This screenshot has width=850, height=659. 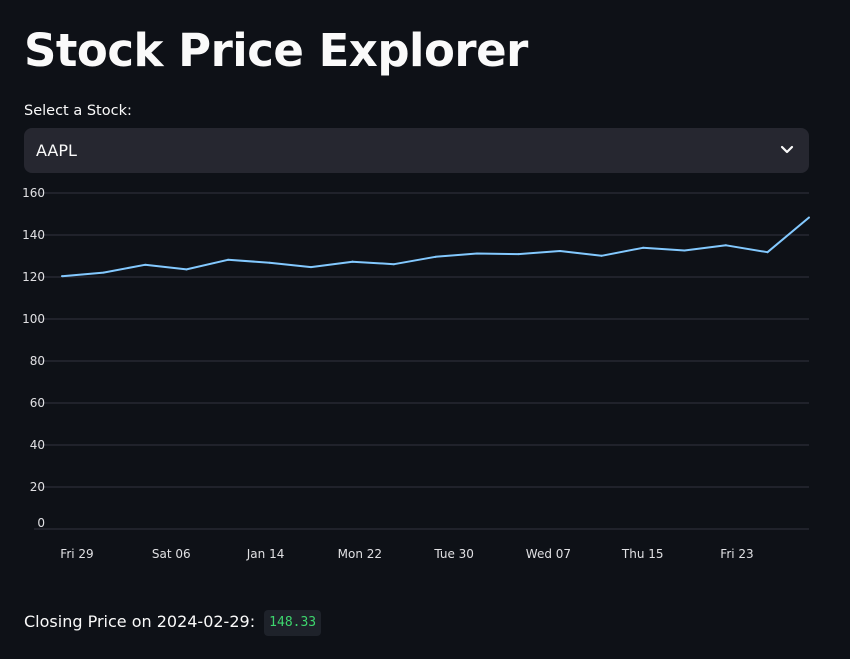 What do you see at coordinates (265, 554) in the screenshot?
I see `x-tick-label: Jan 14` at bounding box center [265, 554].